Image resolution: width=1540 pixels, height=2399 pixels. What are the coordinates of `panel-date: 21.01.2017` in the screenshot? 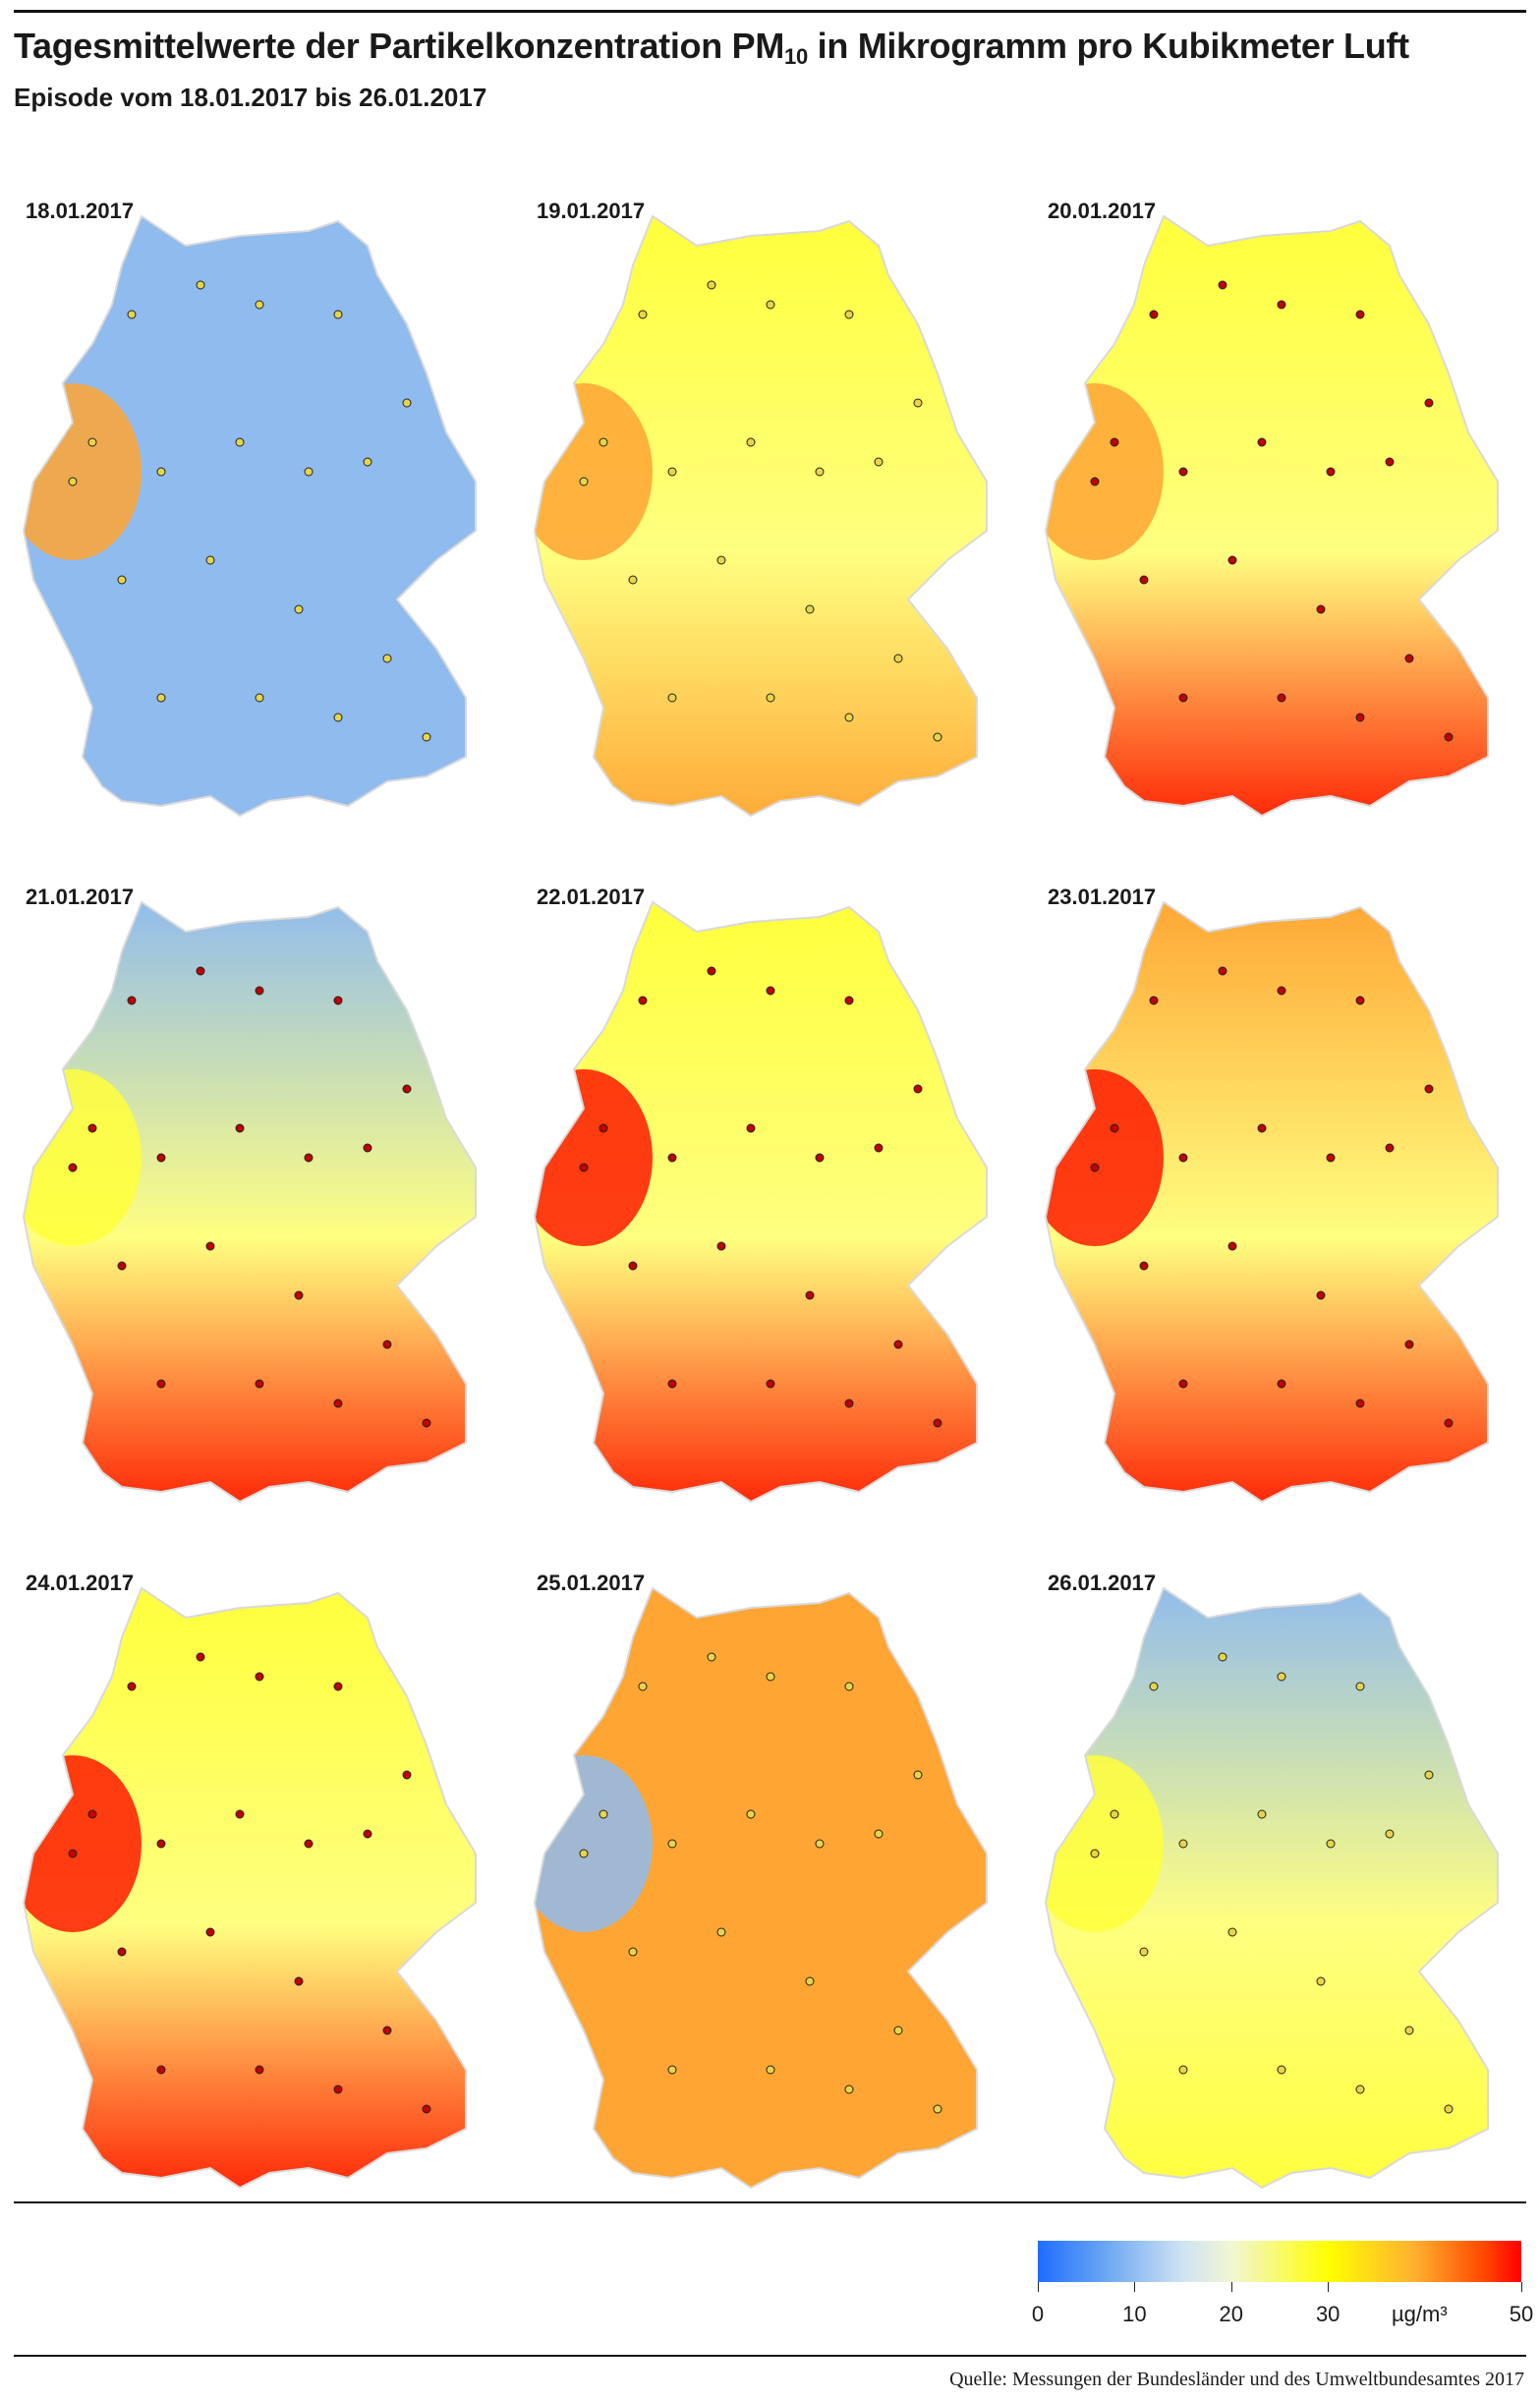 It's located at (80, 897).